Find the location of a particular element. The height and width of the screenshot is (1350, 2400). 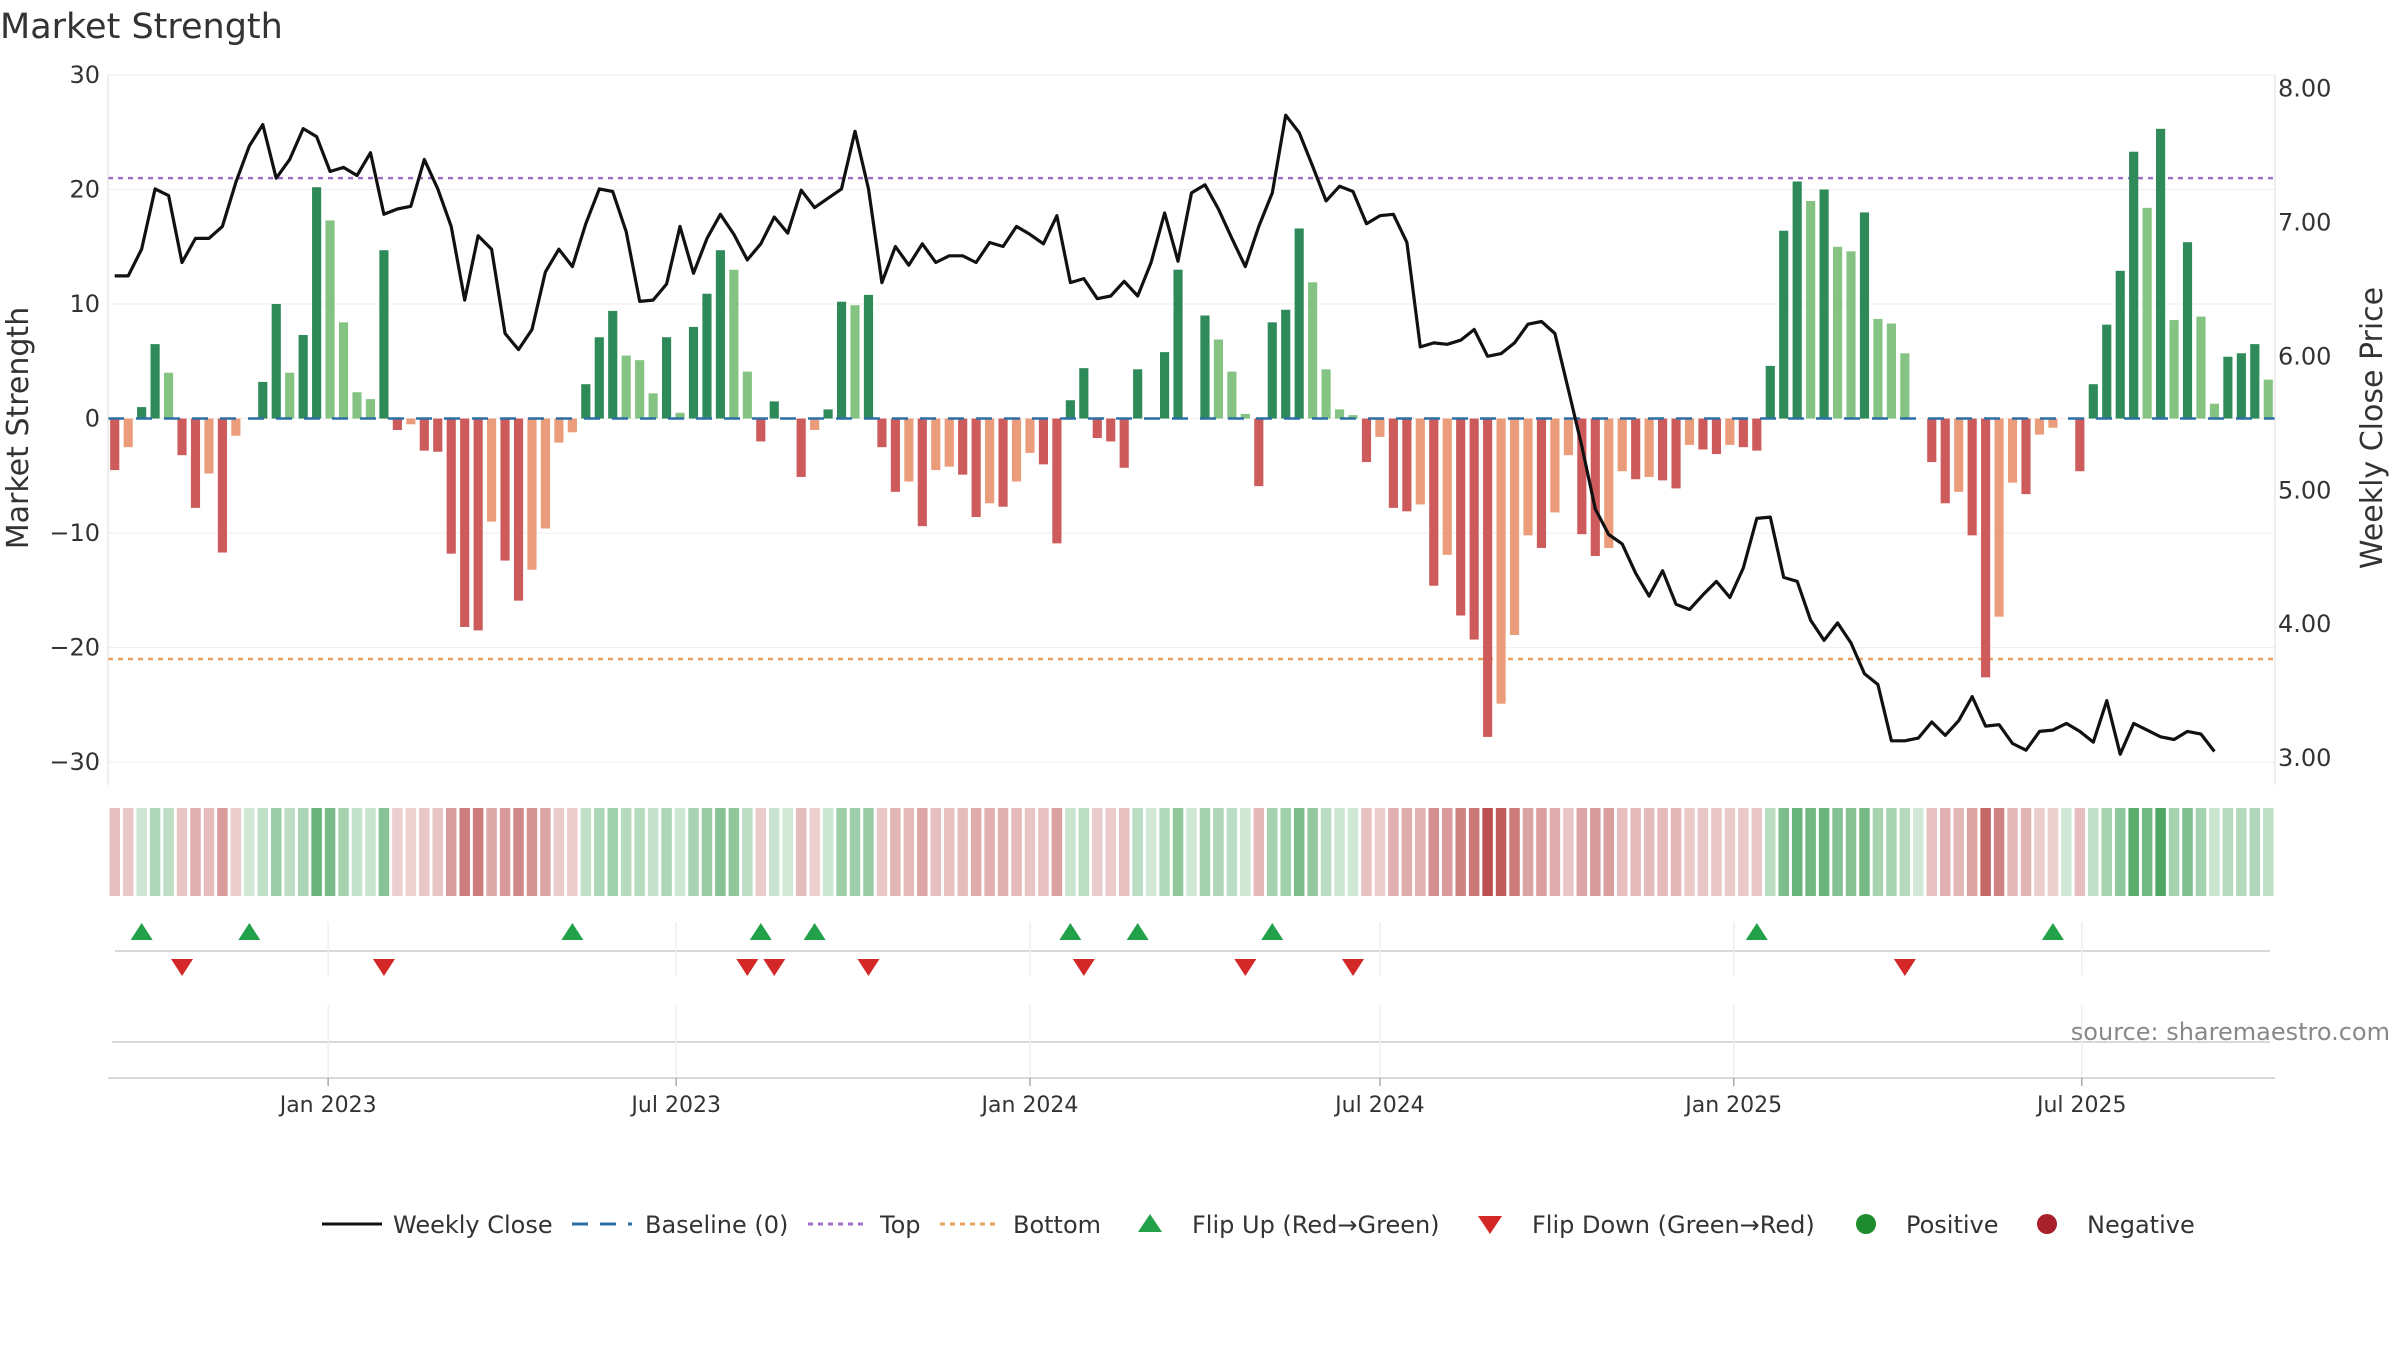

right-tick-label: 5.00 is located at coordinates (2304, 490).